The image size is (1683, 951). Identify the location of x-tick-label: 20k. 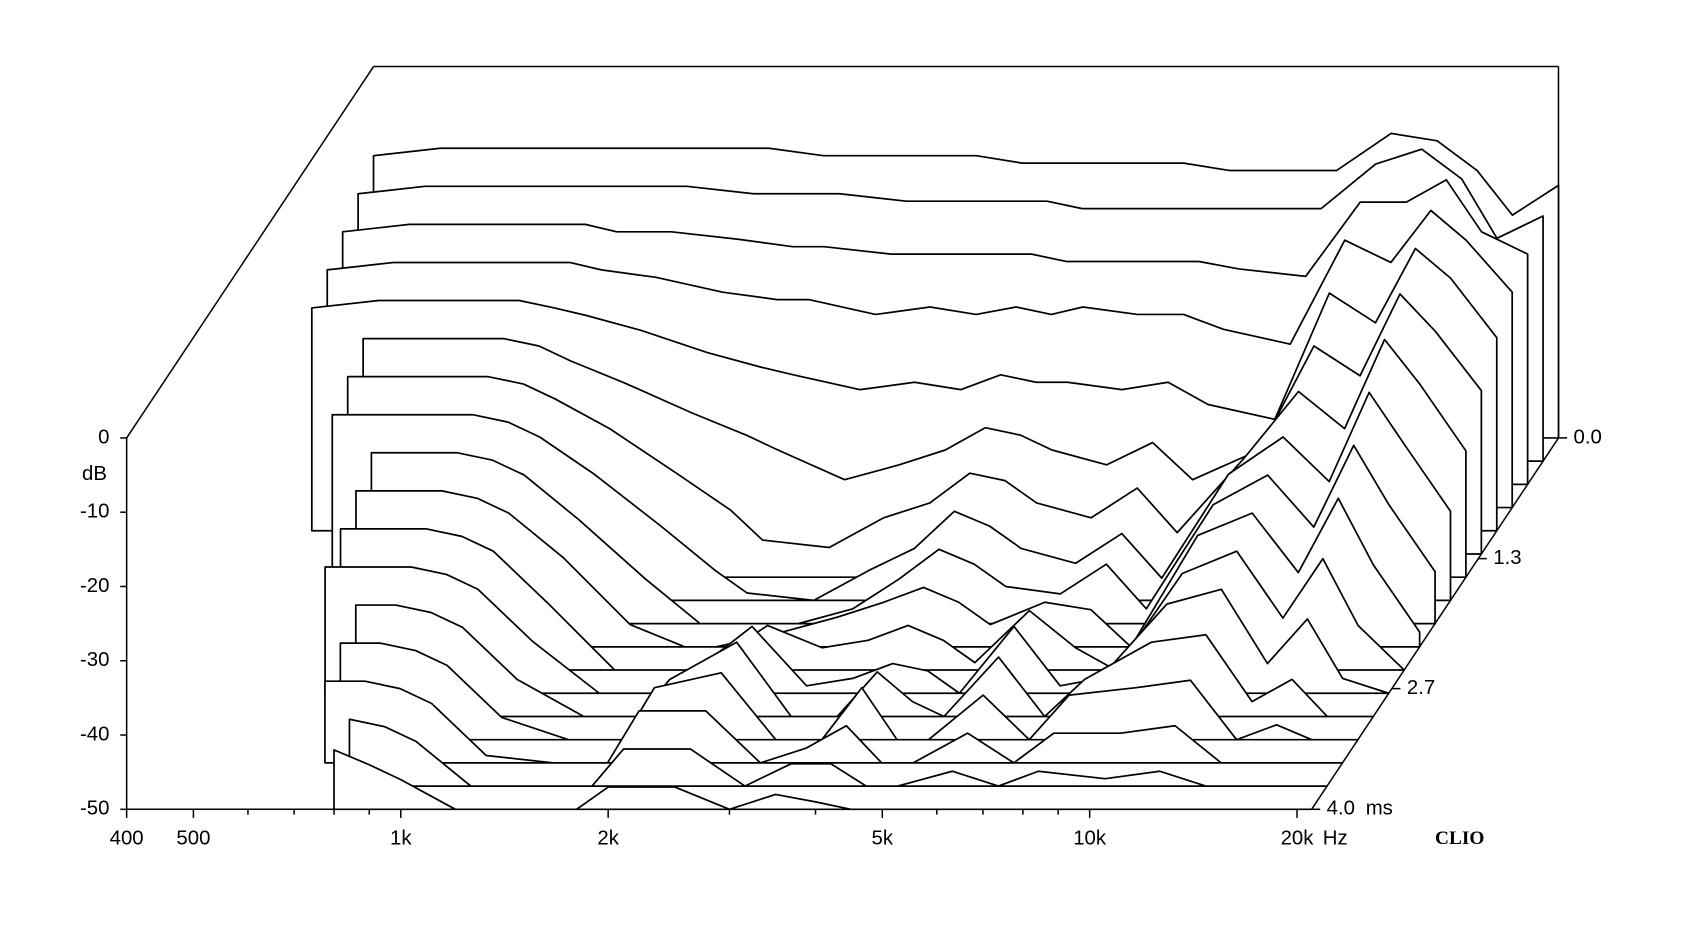
(1298, 839).